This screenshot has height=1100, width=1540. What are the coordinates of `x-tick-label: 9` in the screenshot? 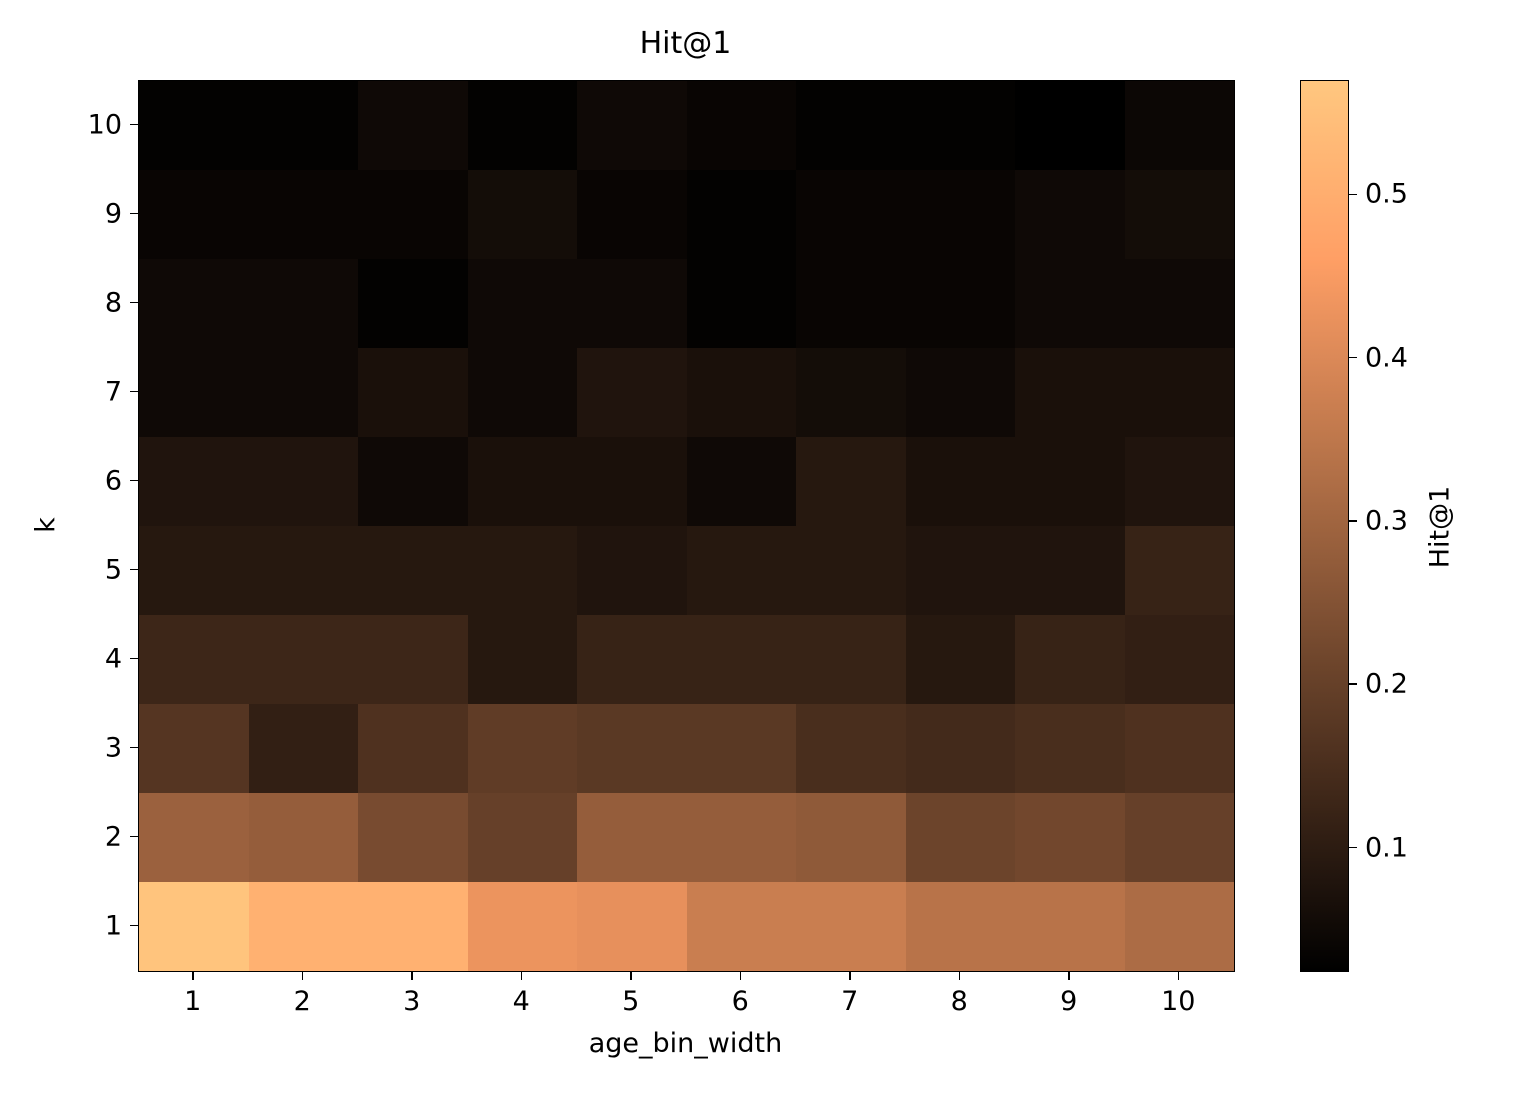 It's located at (1069, 1001).